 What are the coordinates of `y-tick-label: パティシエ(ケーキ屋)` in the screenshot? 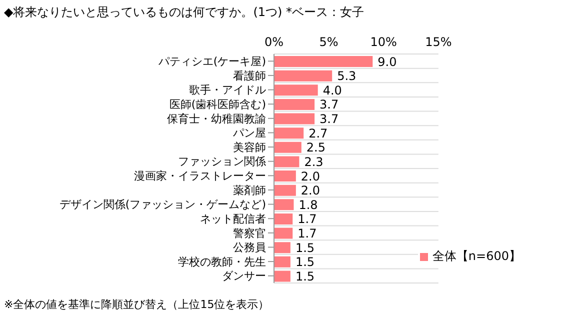 It's located at (211, 61).